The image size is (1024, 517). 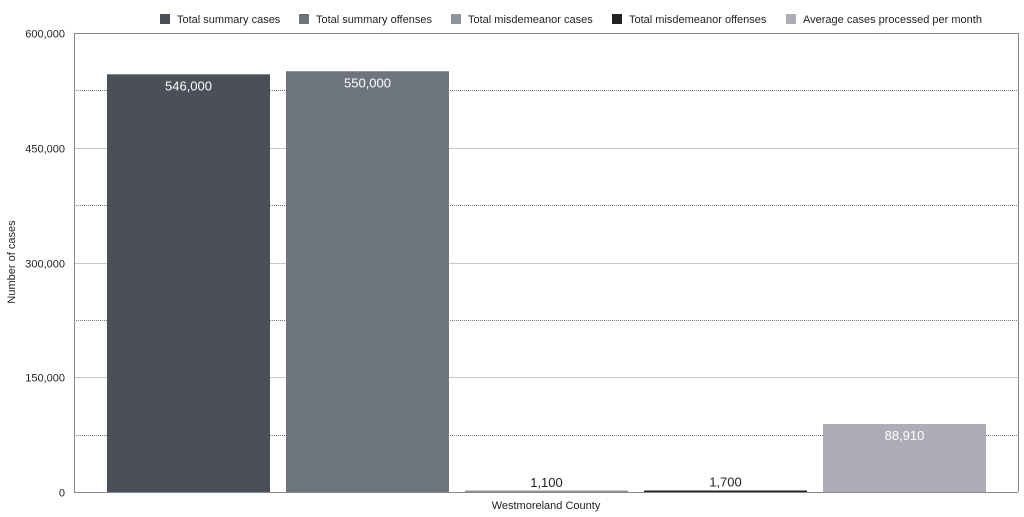 What do you see at coordinates (188, 85) in the screenshot?
I see `data-label: 546,000` at bounding box center [188, 85].